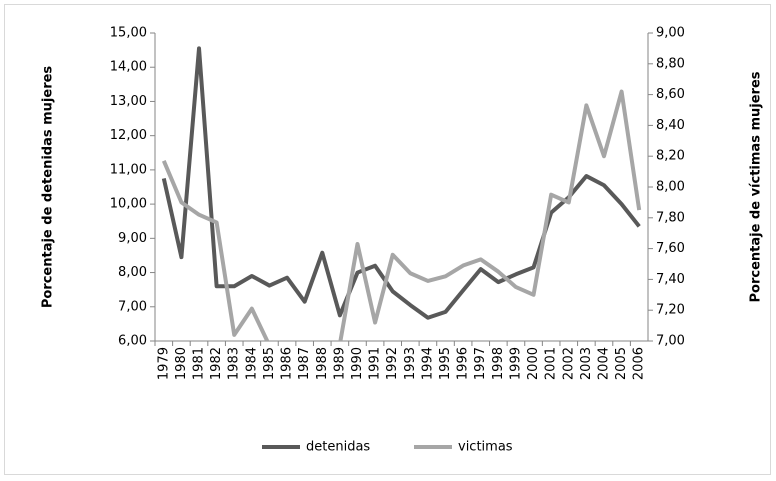 Image resolution: width=776 pixels, height=481 pixels. What do you see at coordinates (670, 125) in the screenshot?
I see `y2-tick-label: 8,40` at bounding box center [670, 125].